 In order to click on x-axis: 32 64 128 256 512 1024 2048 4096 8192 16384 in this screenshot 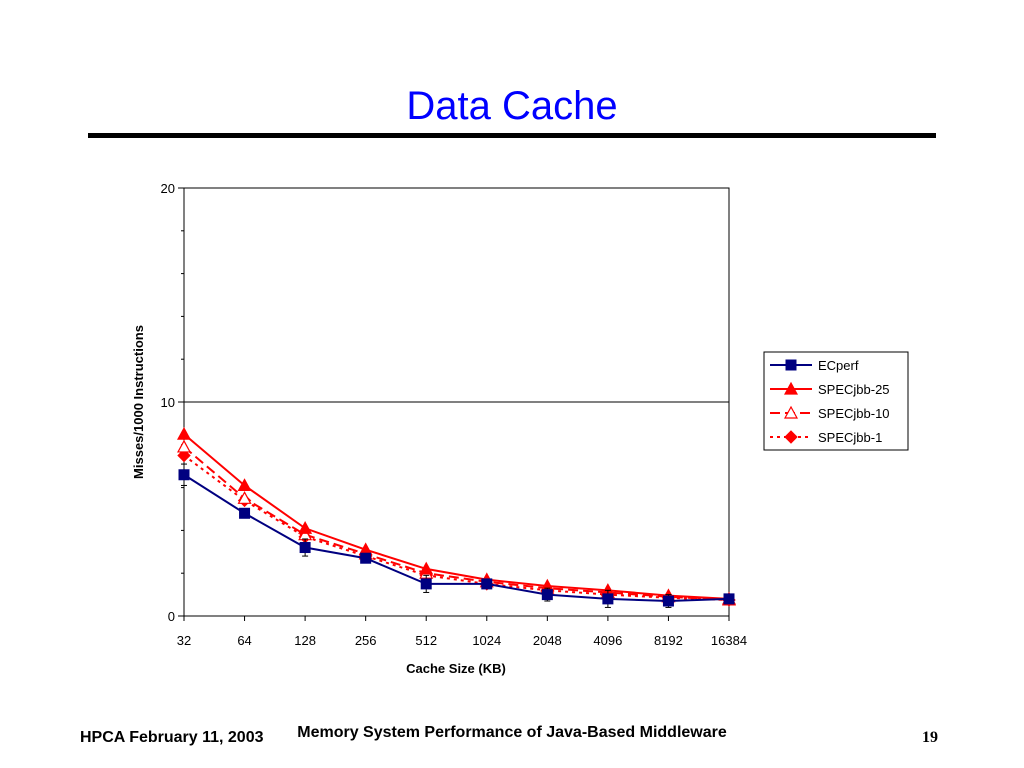, I will do `click(462, 632)`.